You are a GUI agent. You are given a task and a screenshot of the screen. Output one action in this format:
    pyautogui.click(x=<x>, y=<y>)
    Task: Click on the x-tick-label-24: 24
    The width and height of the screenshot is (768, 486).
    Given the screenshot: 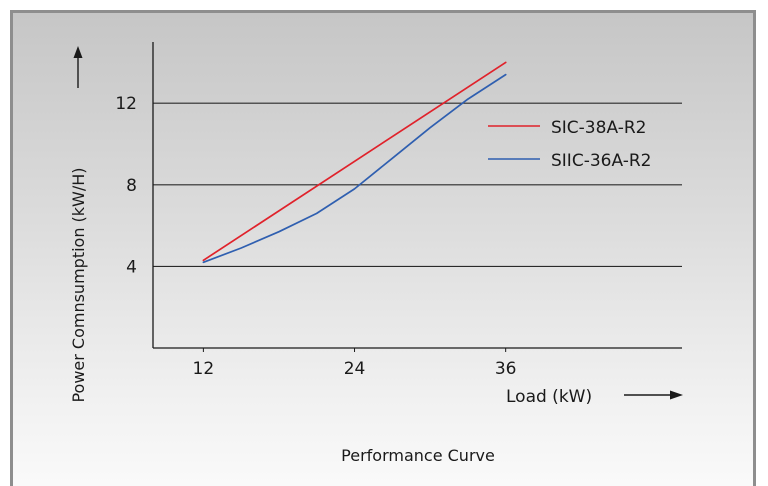 What is the action you would take?
    pyautogui.click(x=355, y=369)
    